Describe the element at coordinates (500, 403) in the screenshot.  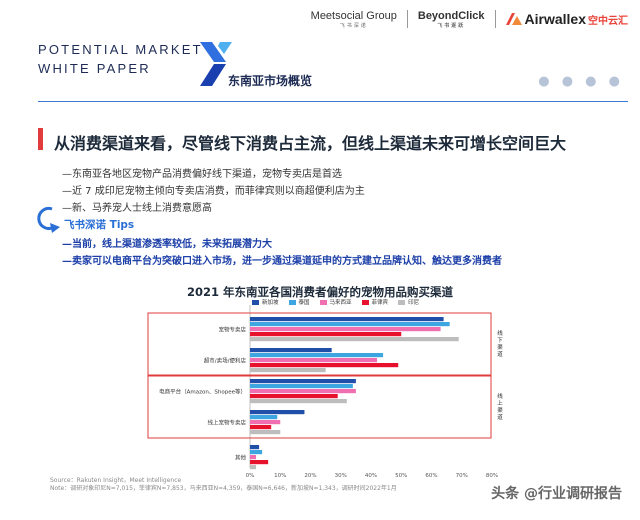
I see `group-label-char: 上` at that location.